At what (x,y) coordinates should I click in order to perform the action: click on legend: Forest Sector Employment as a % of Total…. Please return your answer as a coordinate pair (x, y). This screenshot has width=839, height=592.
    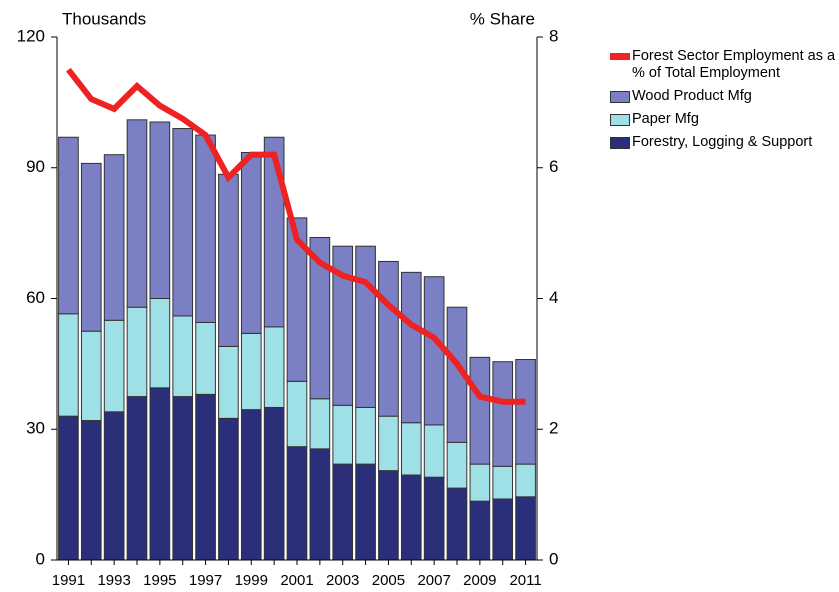
    Looking at the image, I should click on (724, 102).